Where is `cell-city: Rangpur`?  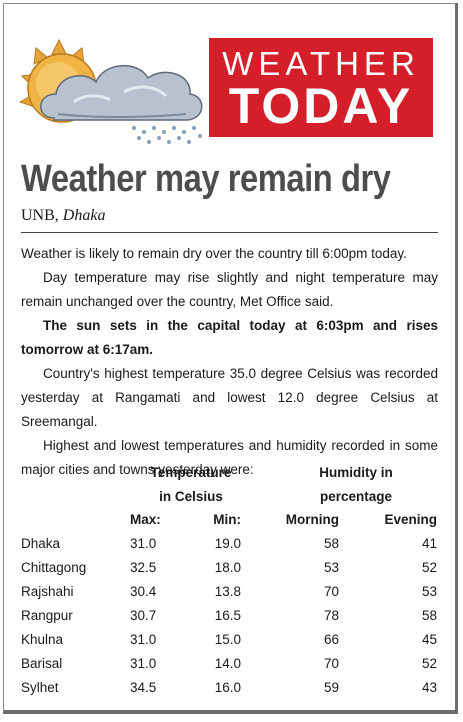 cell-city: Rangpur is located at coordinates (47, 615).